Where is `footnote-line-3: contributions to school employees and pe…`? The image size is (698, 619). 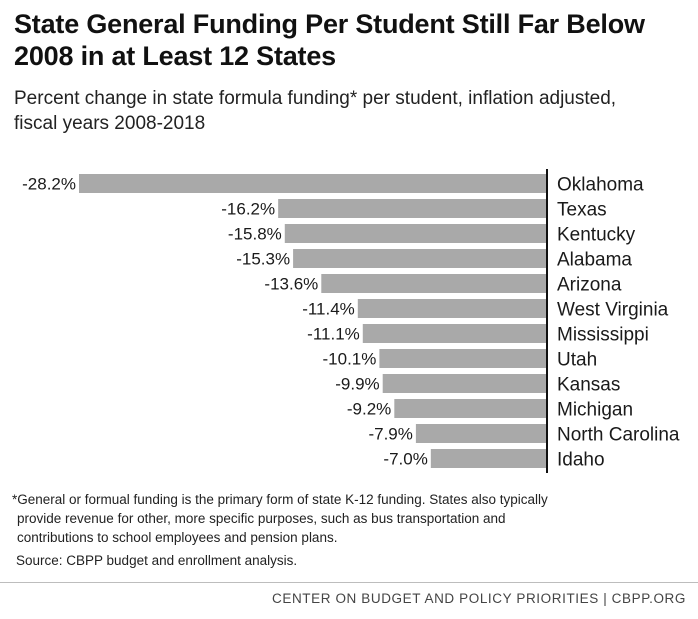
footnote-line-3: contributions to school employees and pe… is located at coordinates (177, 537).